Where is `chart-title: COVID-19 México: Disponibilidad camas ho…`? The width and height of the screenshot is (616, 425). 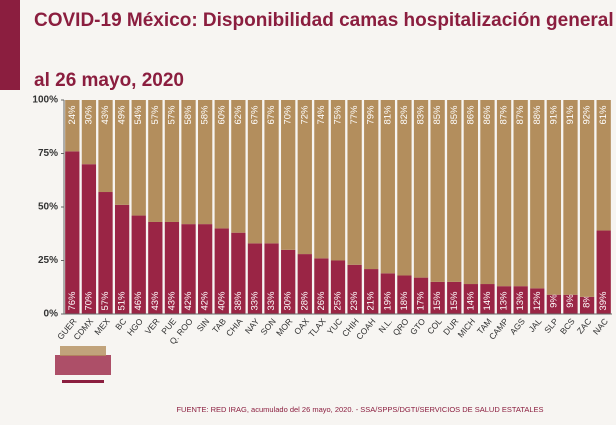
chart-title: COVID-19 México: Disponibilidad camas ho… is located at coordinates (324, 20).